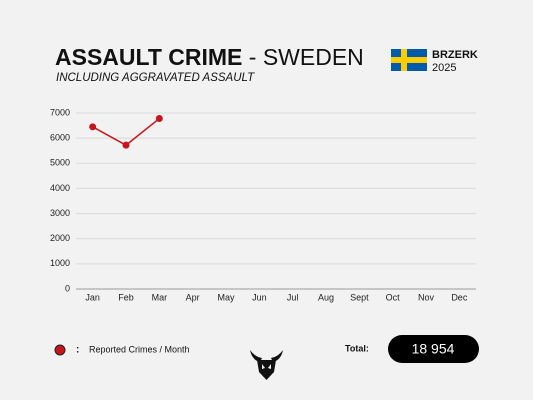 This screenshot has width=533, height=400. What do you see at coordinates (409, 60) in the screenshot?
I see `flag` at bounding box center [409, 60].